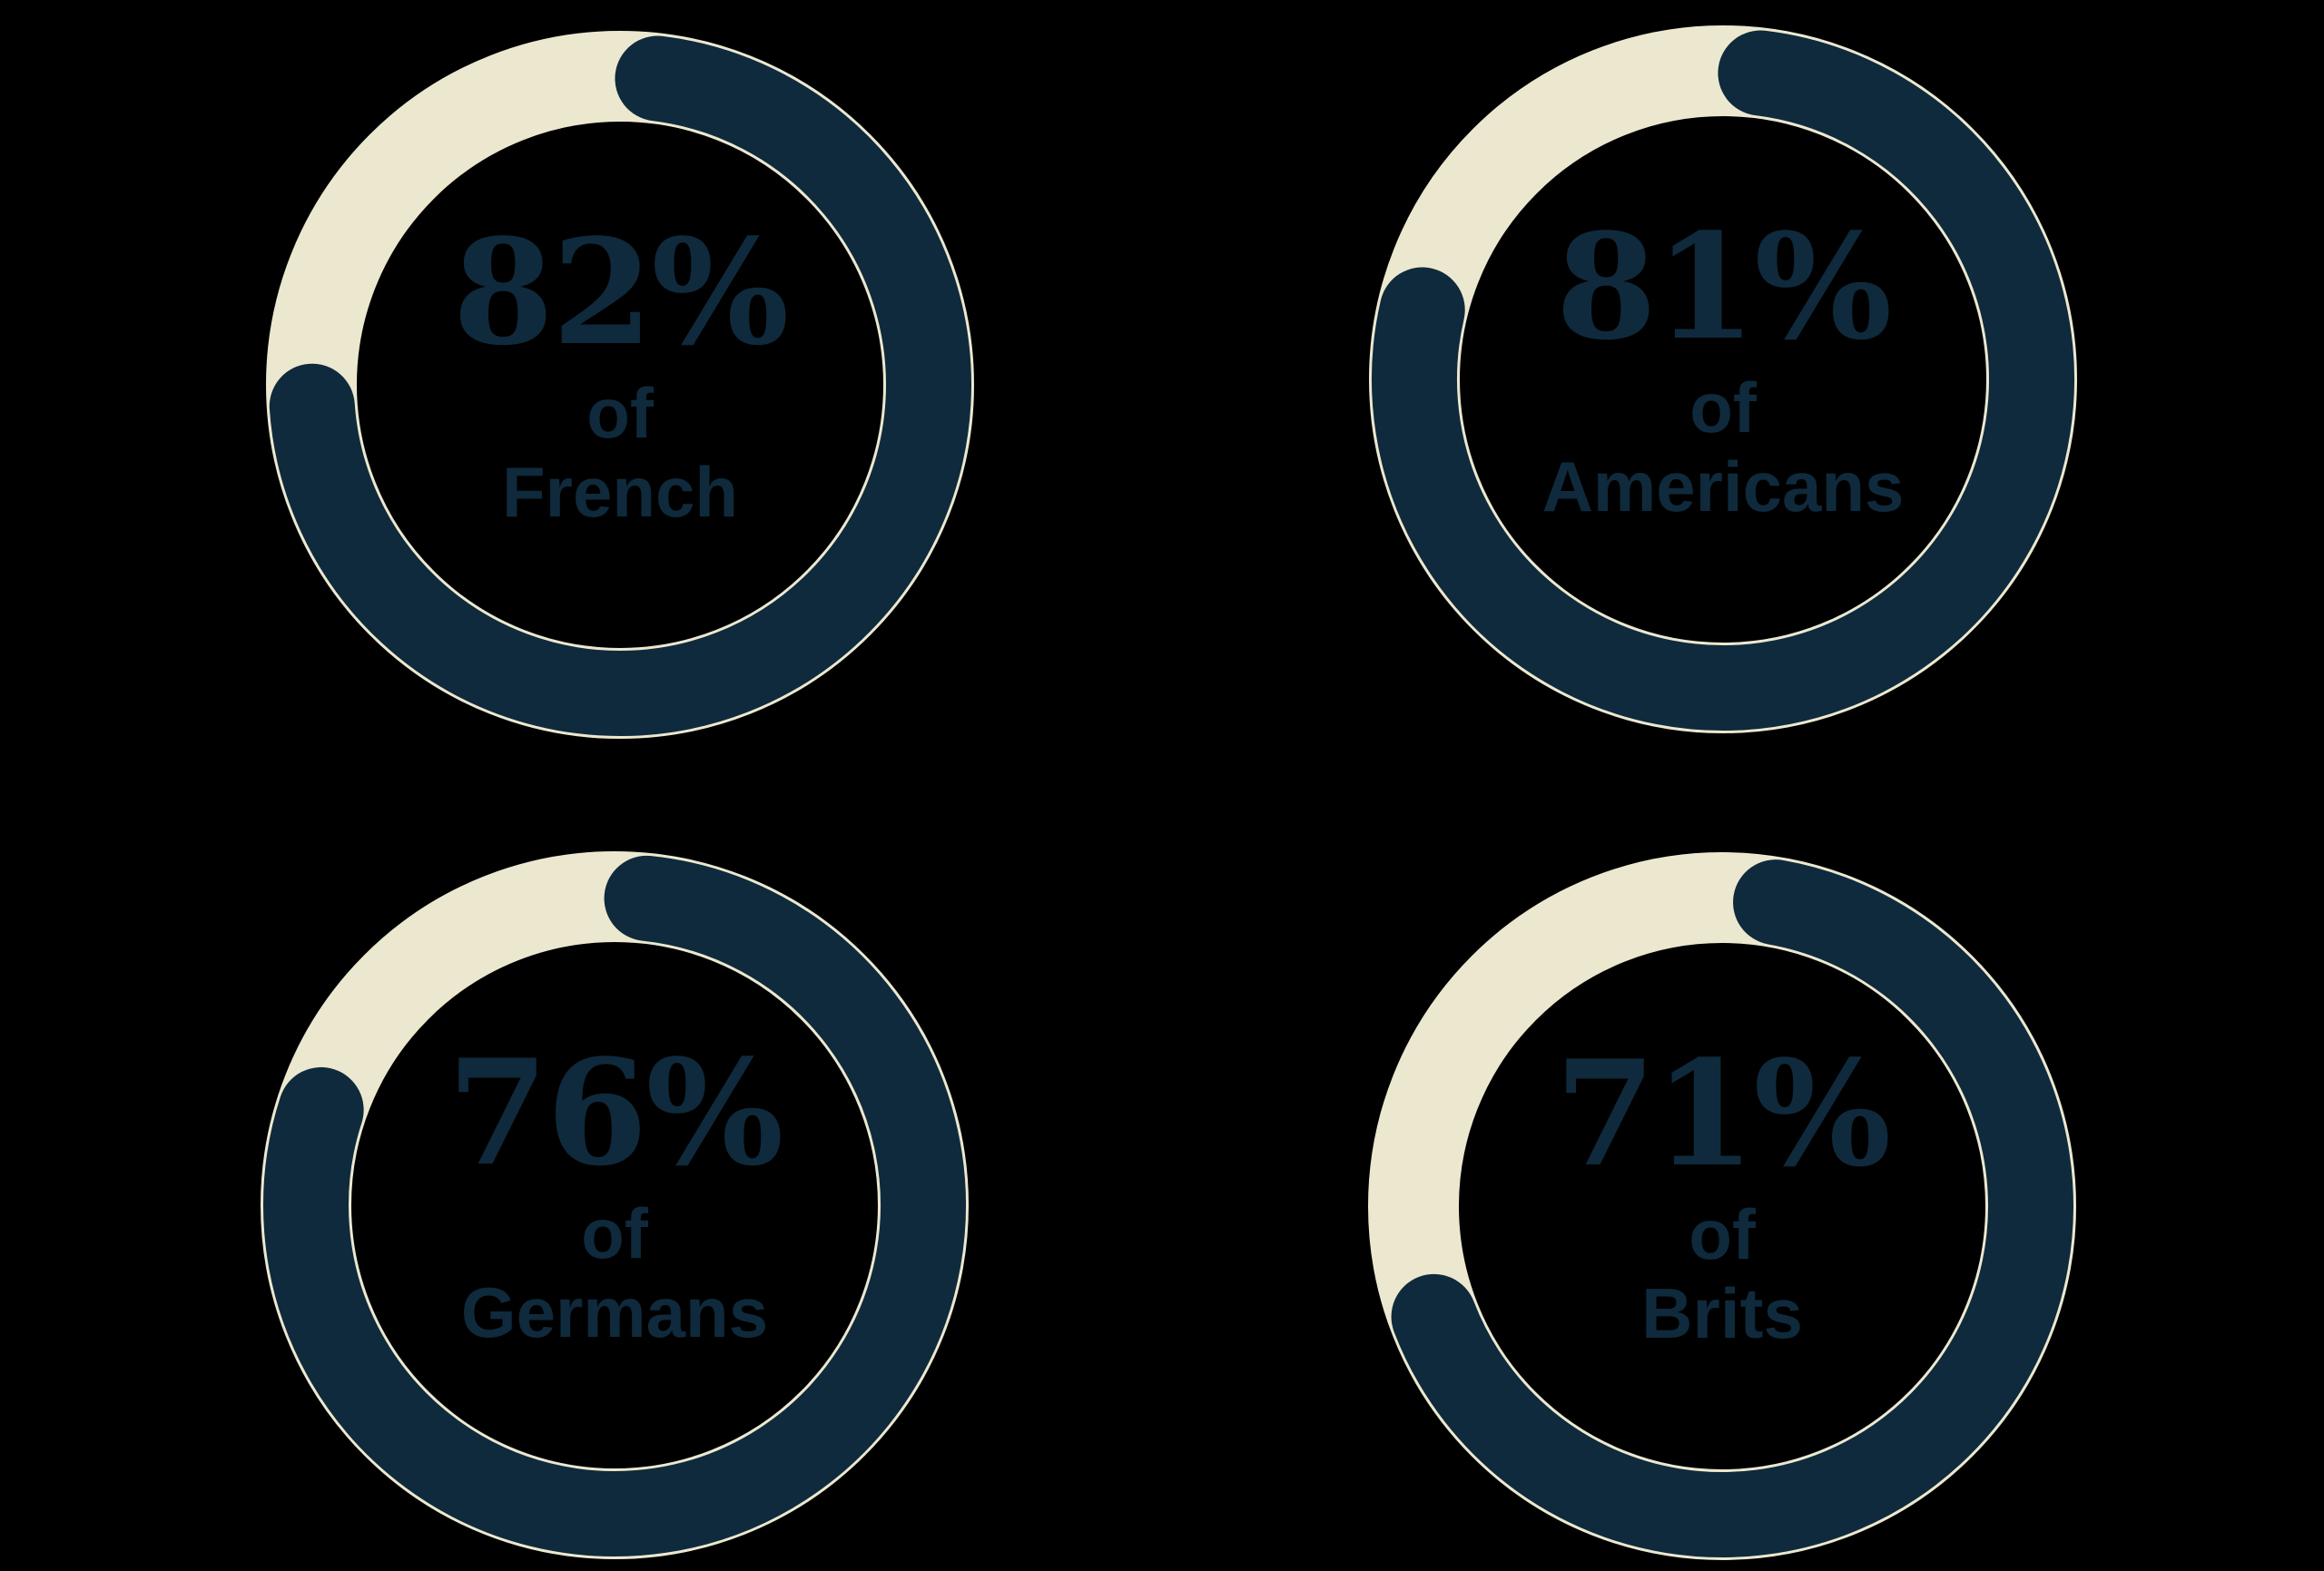  I want to click on donut-chart-germans: 76% of Germans, so click(614, 1205).